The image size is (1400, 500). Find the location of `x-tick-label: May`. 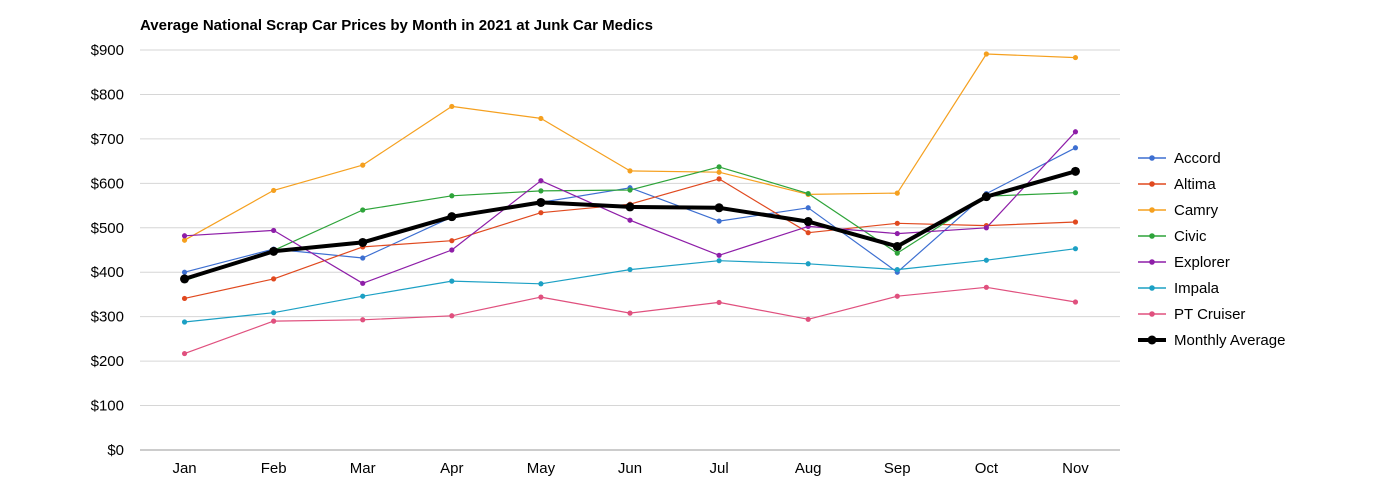

x-tick-label: May is located at coordinates (541, 468).